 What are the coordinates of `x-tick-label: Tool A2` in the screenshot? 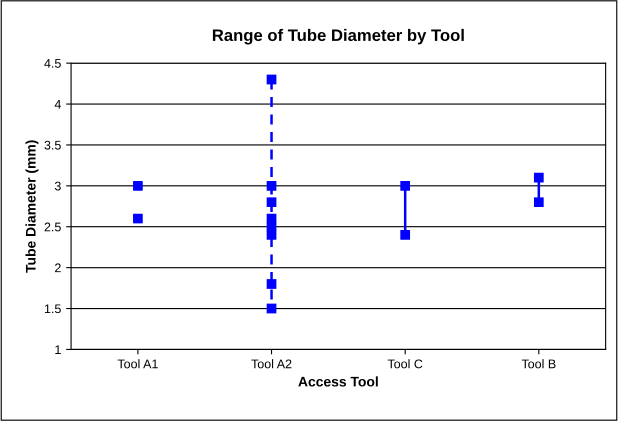 It's located at (271, 363).